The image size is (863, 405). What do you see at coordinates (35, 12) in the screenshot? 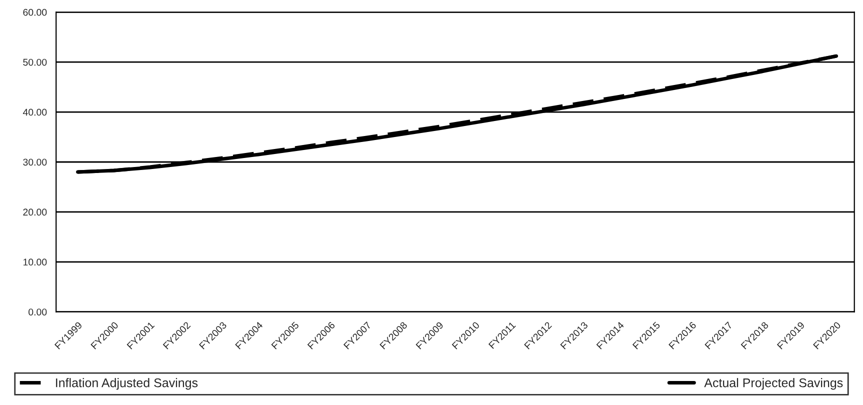
I see `y-tick-label: 60.00` at bounding box center [35, 12].